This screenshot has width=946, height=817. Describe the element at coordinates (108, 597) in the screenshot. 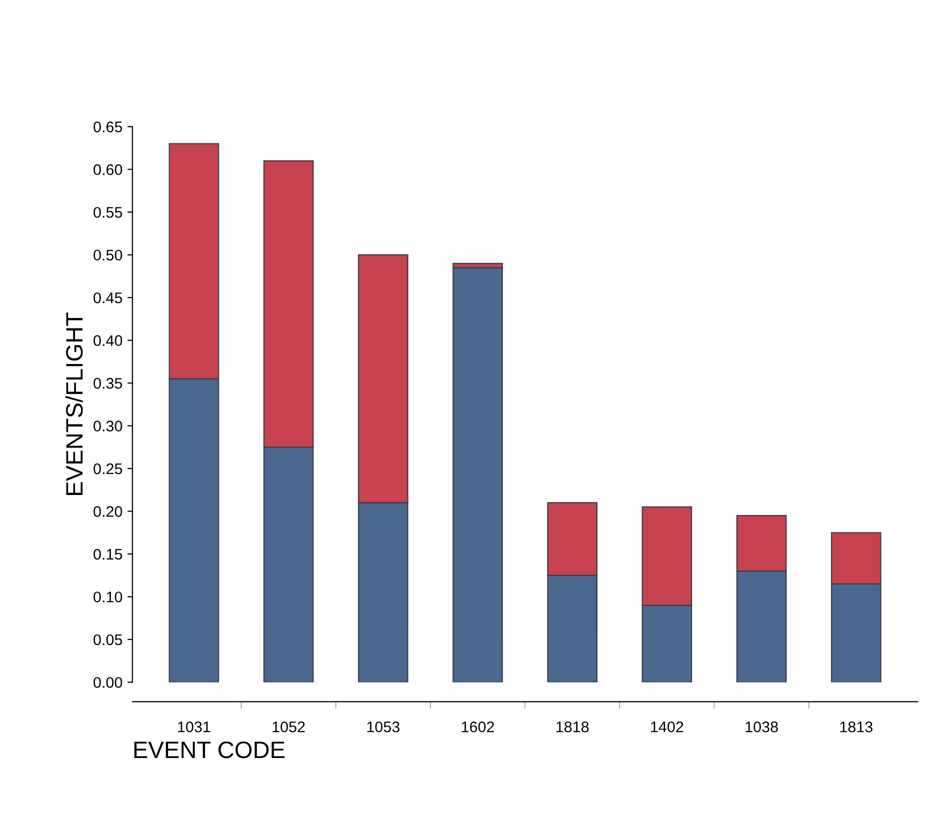

I see `y-tick-label: 0.10` at that location.